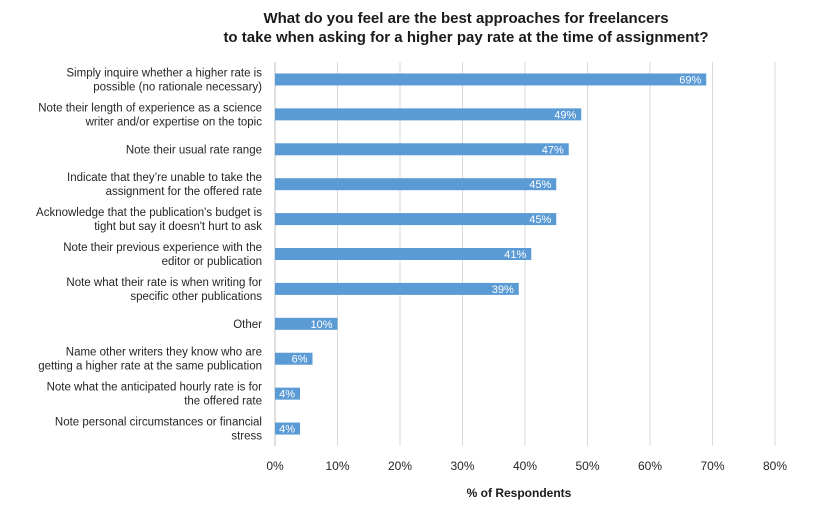 Image resolution: width=825 pixels, height=509 pixels. Describe the element at coordinates (321, 325) in the screenshot. I see `data-label: 10%` at that location.